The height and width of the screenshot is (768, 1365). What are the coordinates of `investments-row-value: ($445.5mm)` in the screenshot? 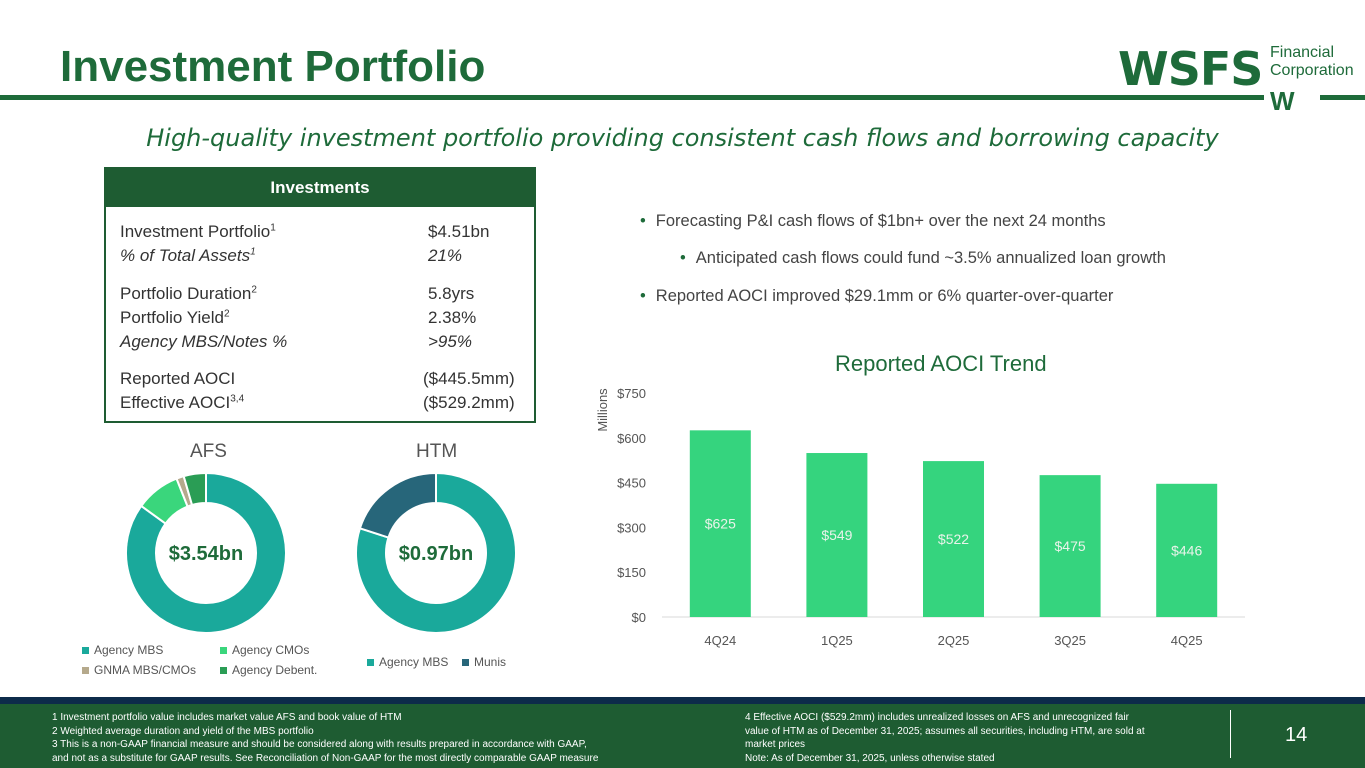 It's located at (469, 378).